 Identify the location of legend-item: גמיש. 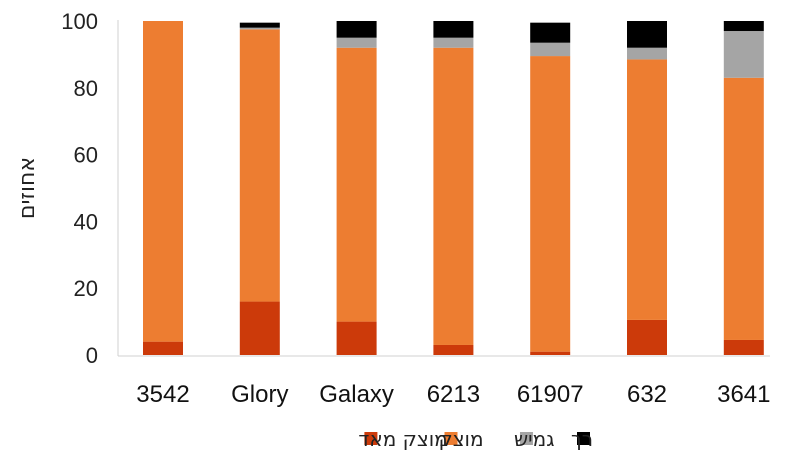
(534, 439).